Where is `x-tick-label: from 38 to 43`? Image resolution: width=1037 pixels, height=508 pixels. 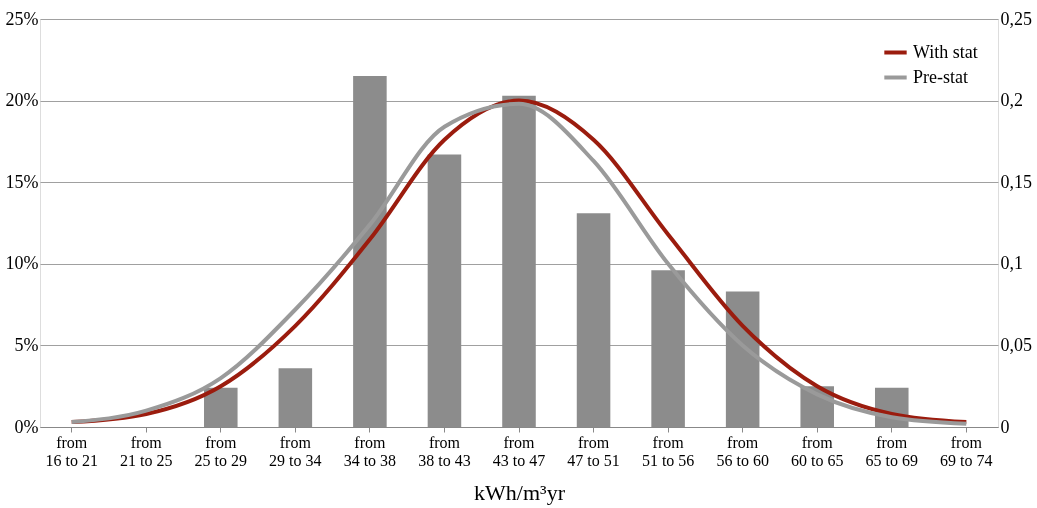
x-tick-label: from 38 to 43 is located at coordinates (444, 451).